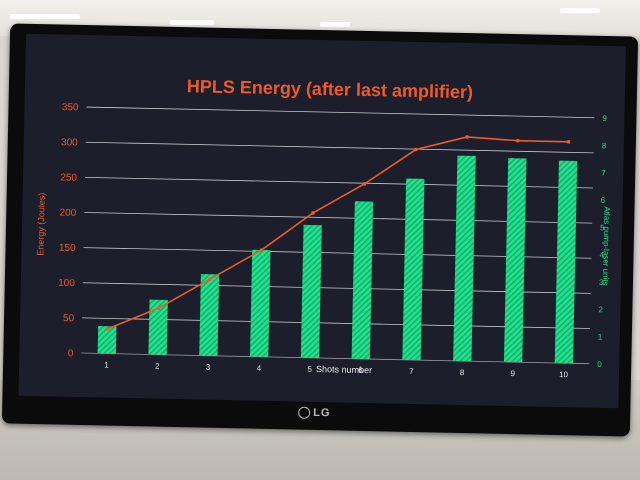  What do you see at coordinates (106, 365) in the screenshot?
I see `x-tick-label: 1` at bounding box center [106, 365].